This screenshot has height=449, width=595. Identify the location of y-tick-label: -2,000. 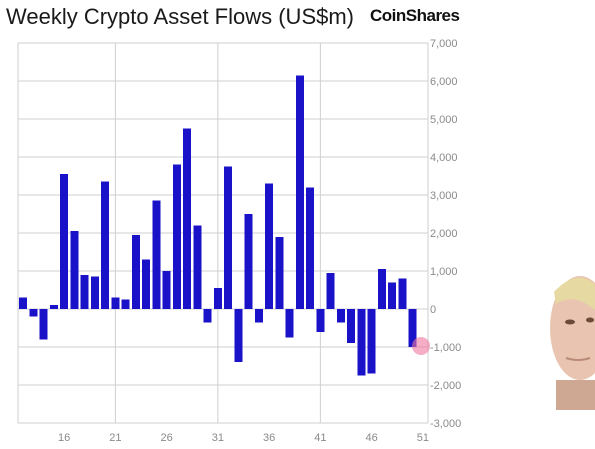
(445, 386).